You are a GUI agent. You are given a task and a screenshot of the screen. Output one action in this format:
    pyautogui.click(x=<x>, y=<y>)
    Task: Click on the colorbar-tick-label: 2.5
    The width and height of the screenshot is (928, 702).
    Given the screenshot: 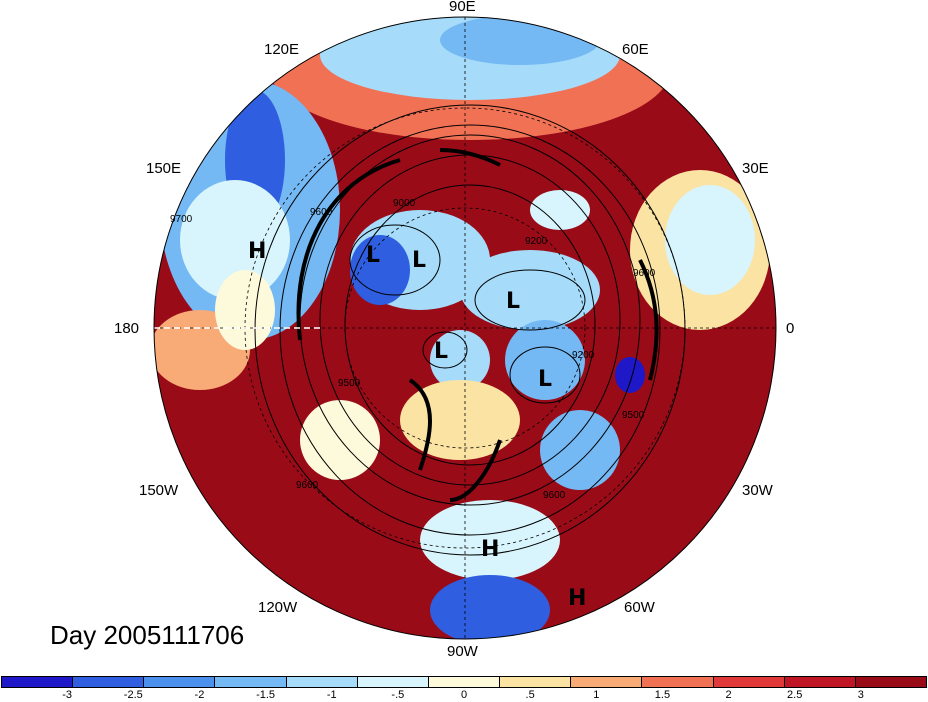 What is the action you would take?
    pyautogui.click(x=795, y=695)
    